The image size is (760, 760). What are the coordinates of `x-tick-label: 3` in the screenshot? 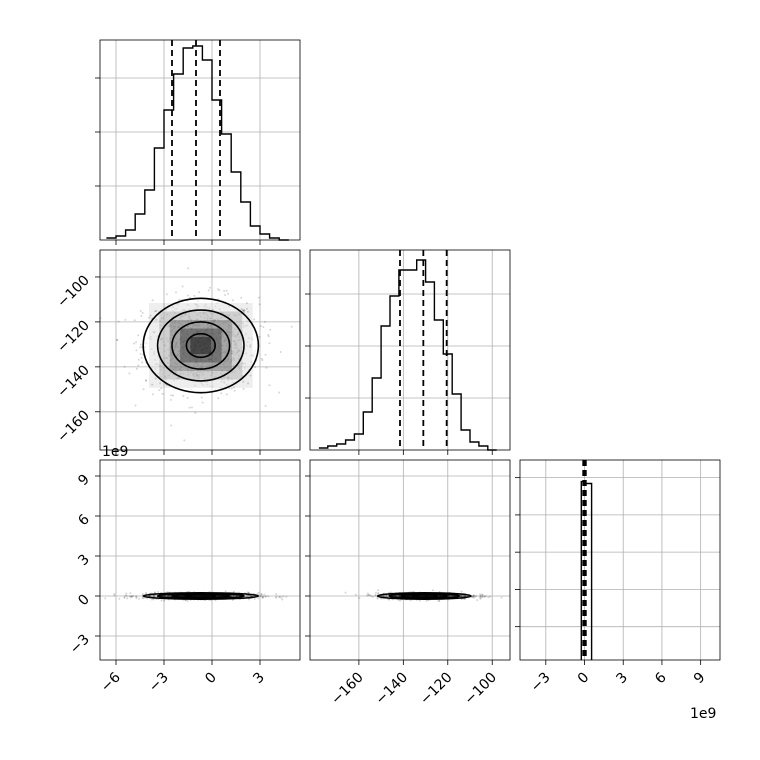 It's located at (622, 679).